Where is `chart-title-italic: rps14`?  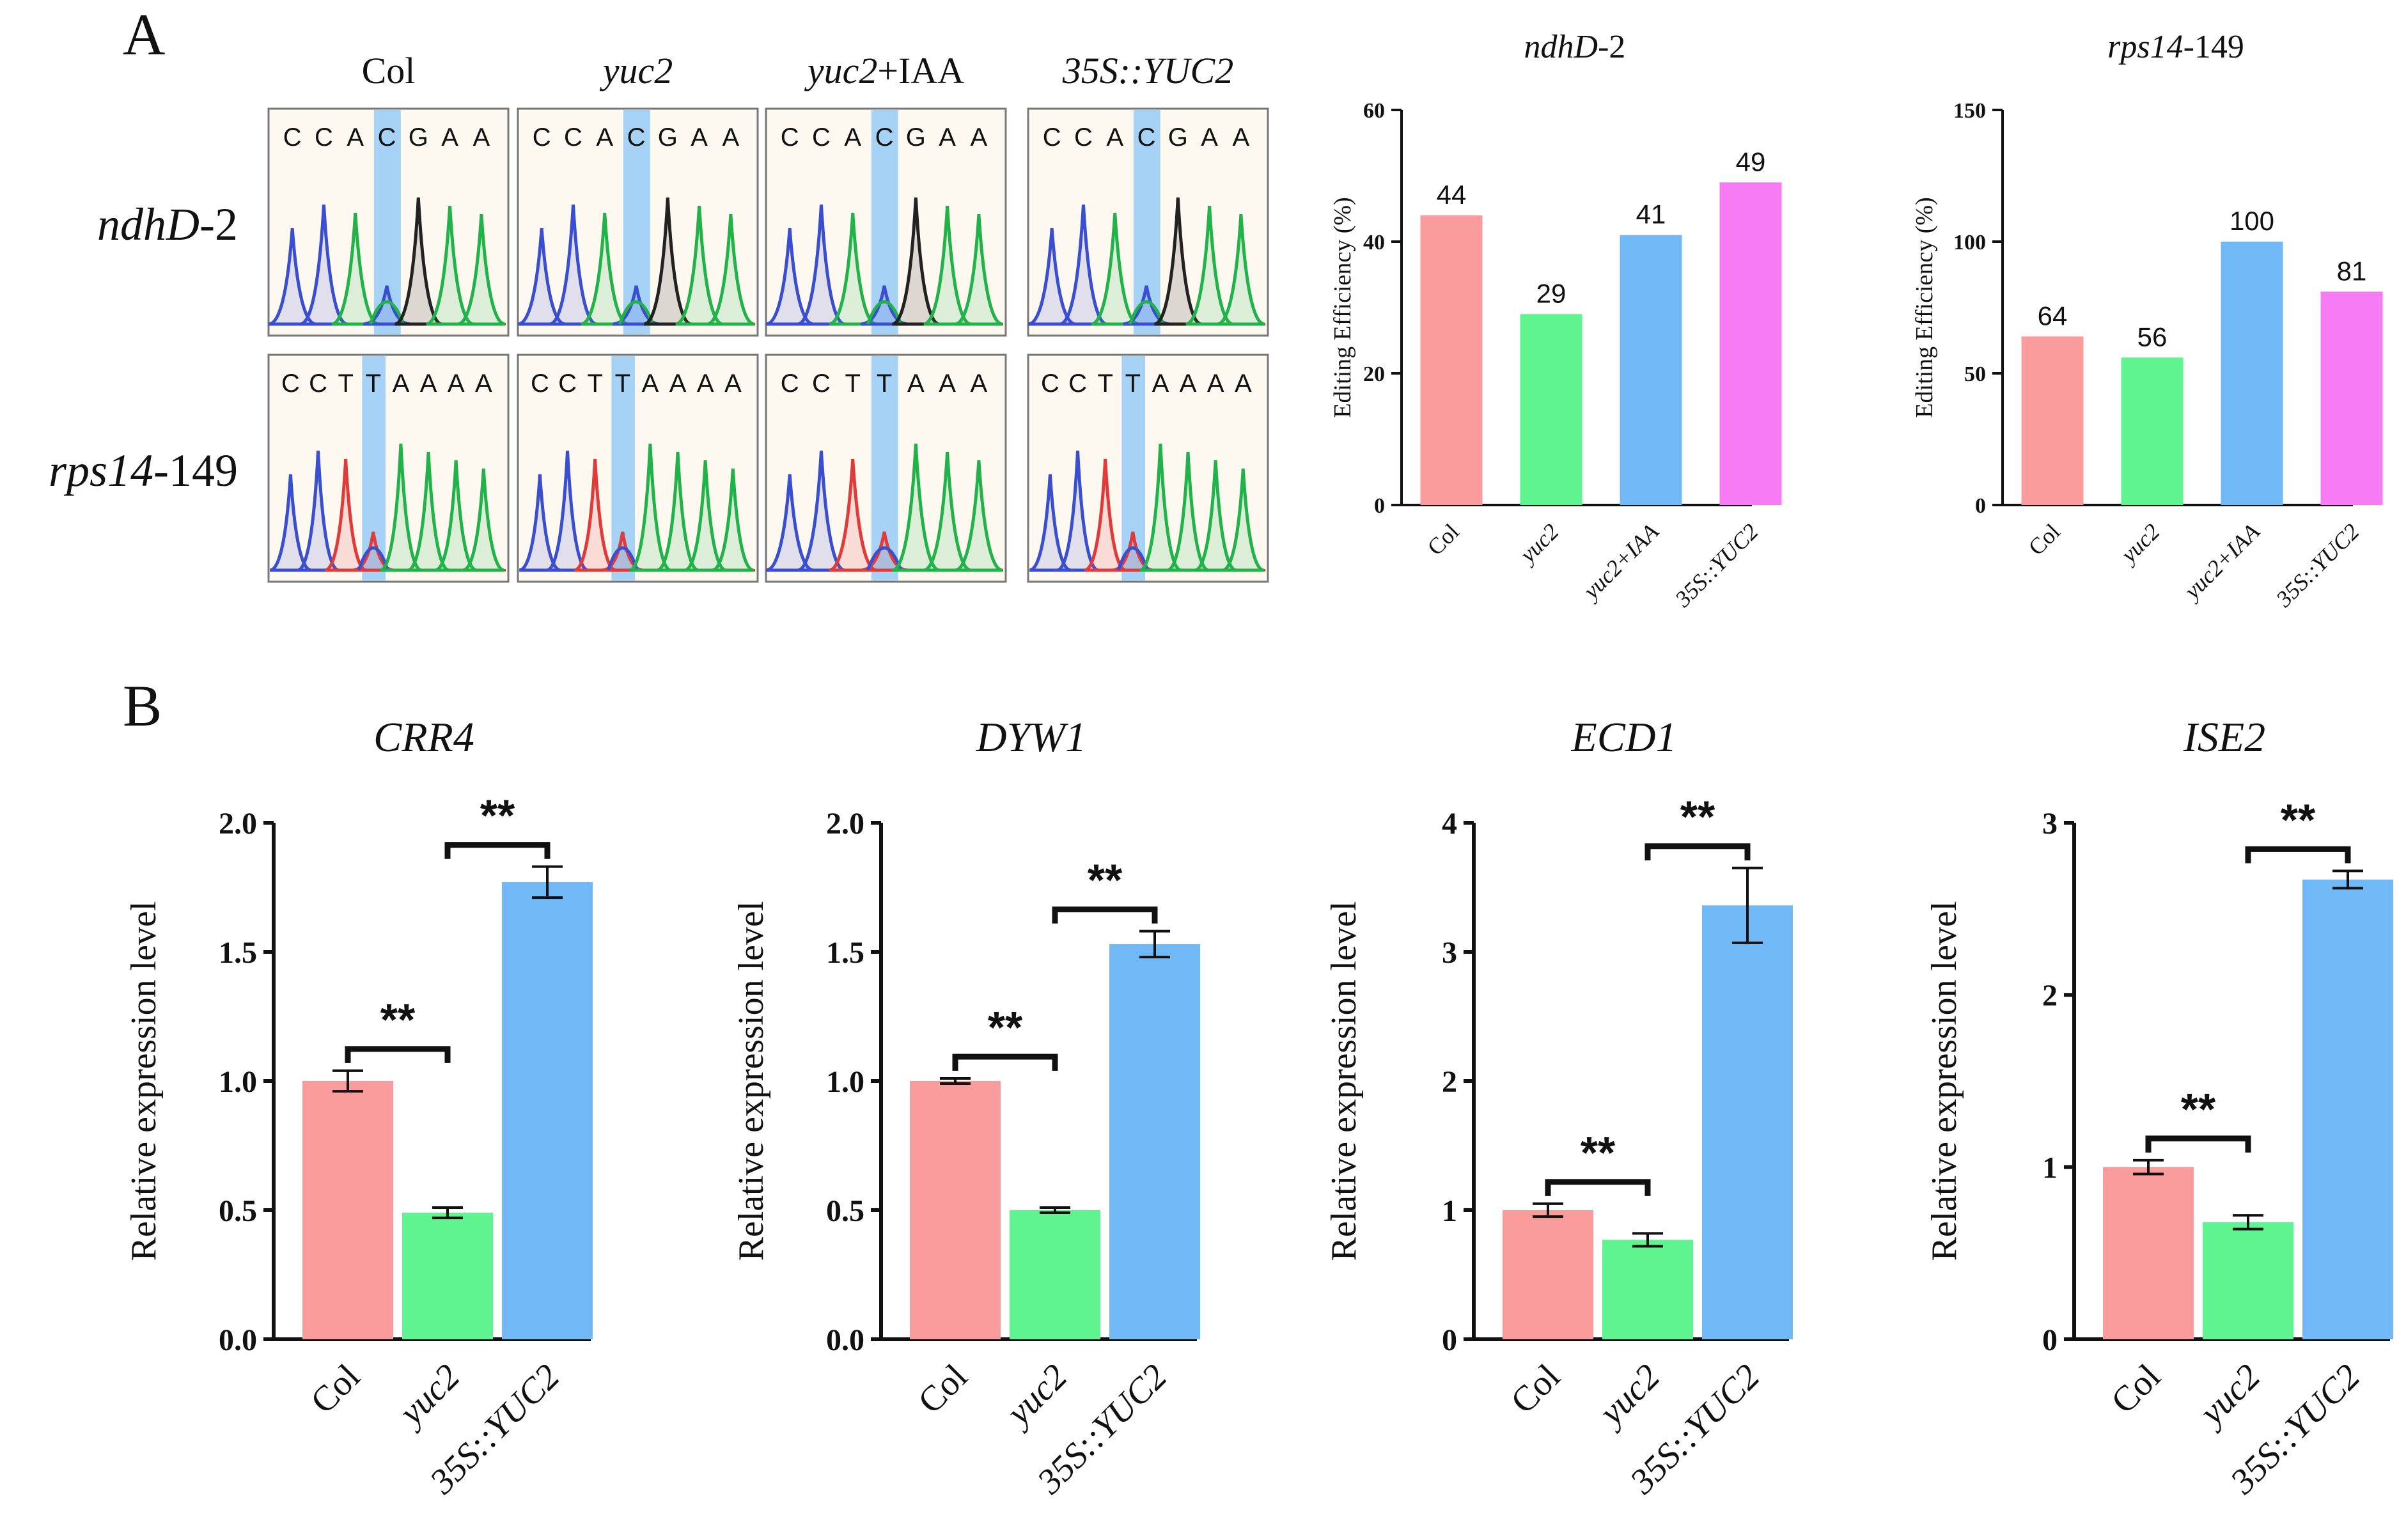 chart-title-italic: rps14 is located at coordinates (2145, 47).